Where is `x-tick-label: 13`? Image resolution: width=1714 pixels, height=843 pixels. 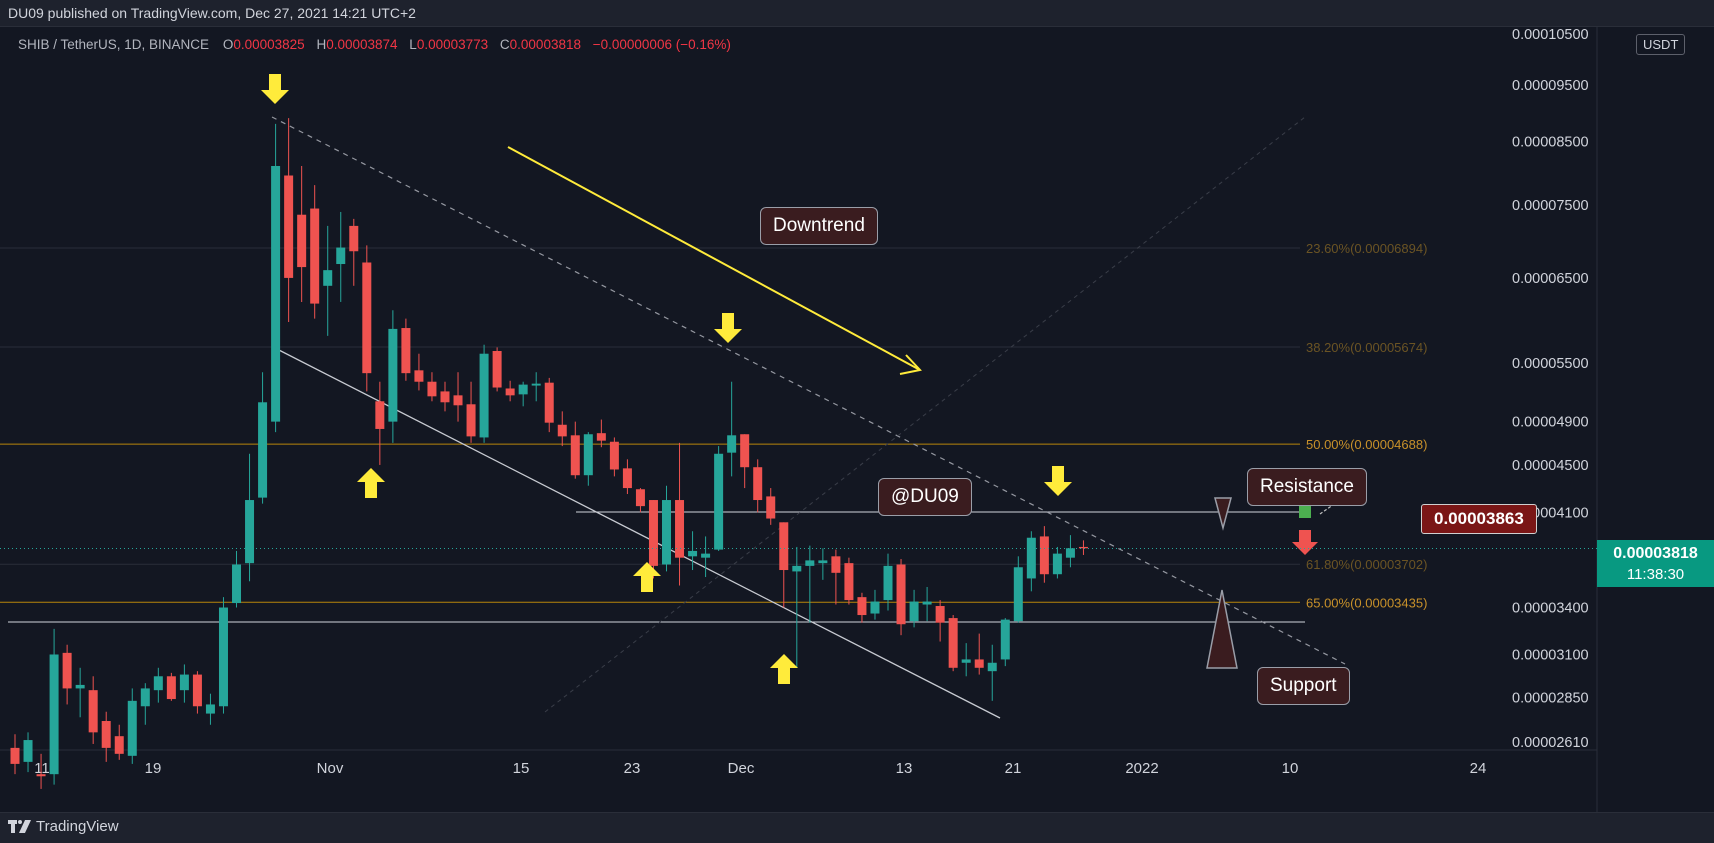
x-tick-label: 13 is located at coordinates (904, 768).